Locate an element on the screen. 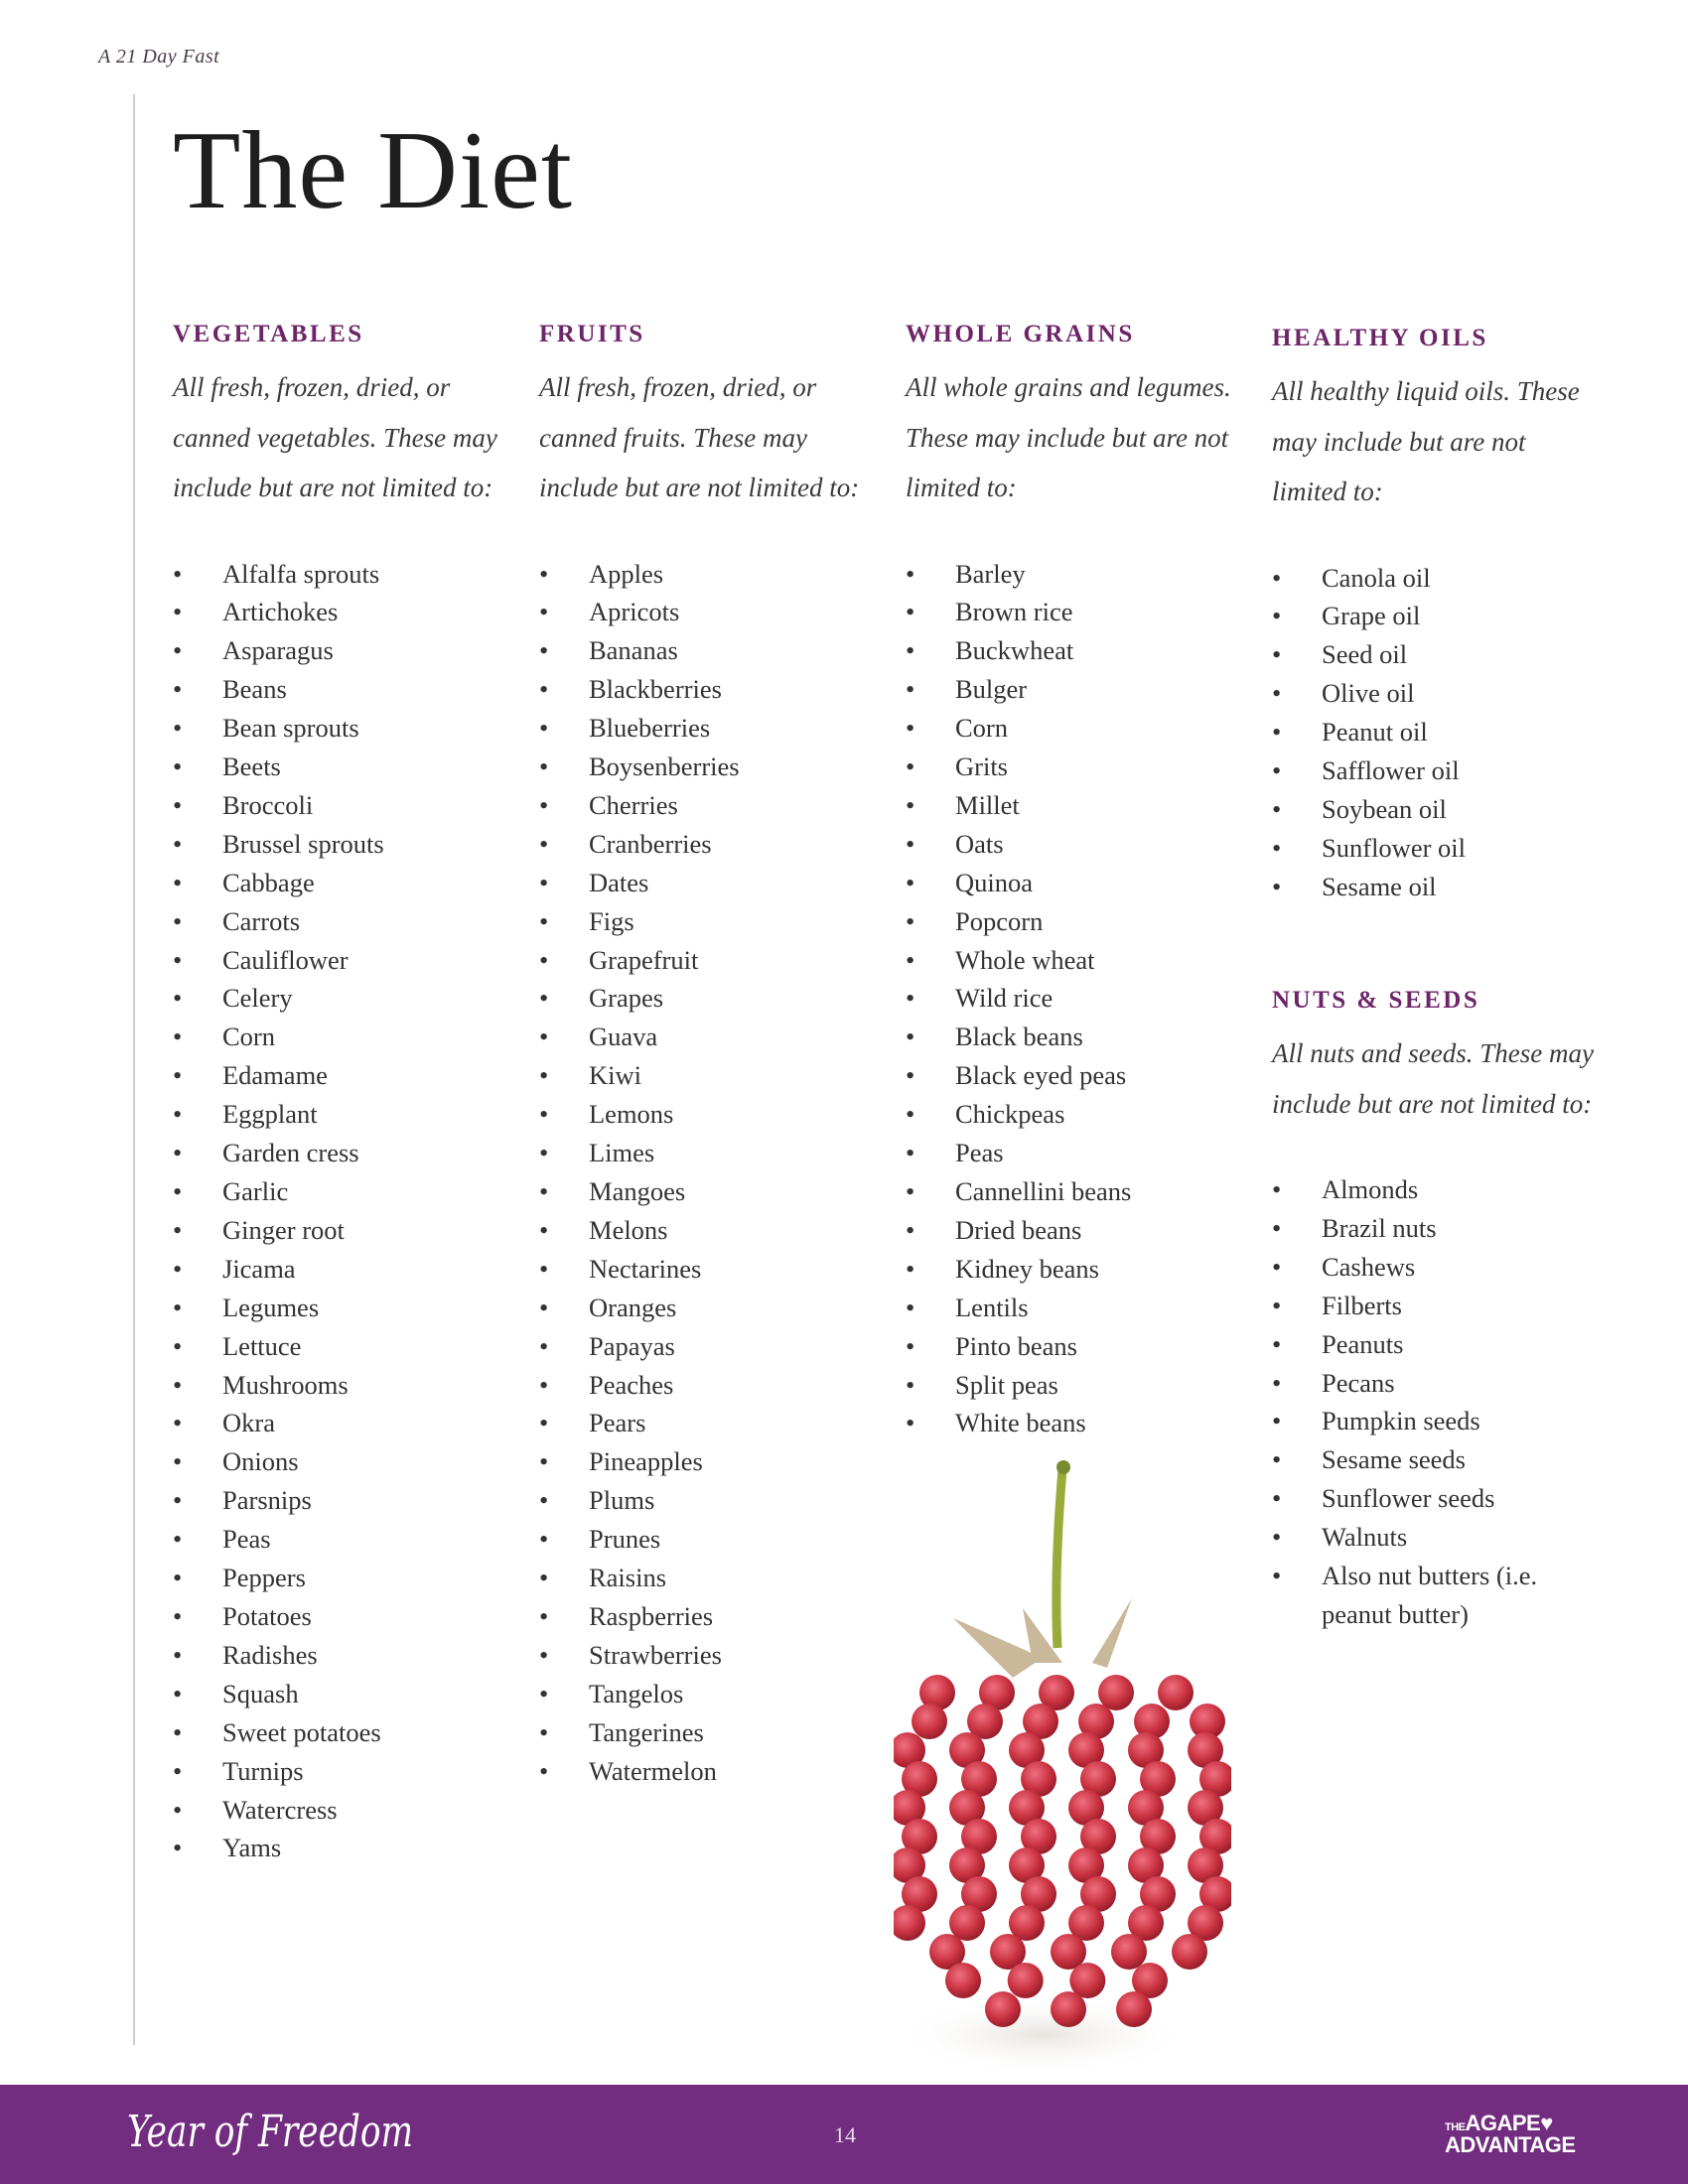 The width and height of the screenshot is (1688, 2184). item-label: Soybean oil is located at coordinates (1384, 808).